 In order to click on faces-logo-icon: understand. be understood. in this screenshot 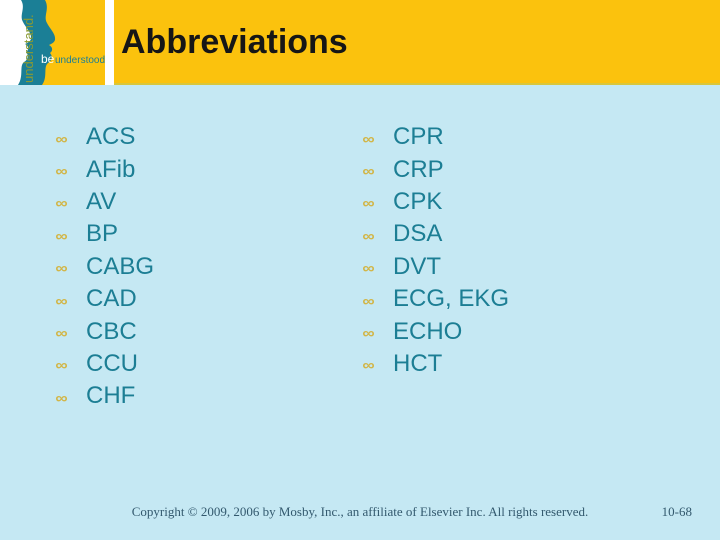, I will do `click(54, 42)`.